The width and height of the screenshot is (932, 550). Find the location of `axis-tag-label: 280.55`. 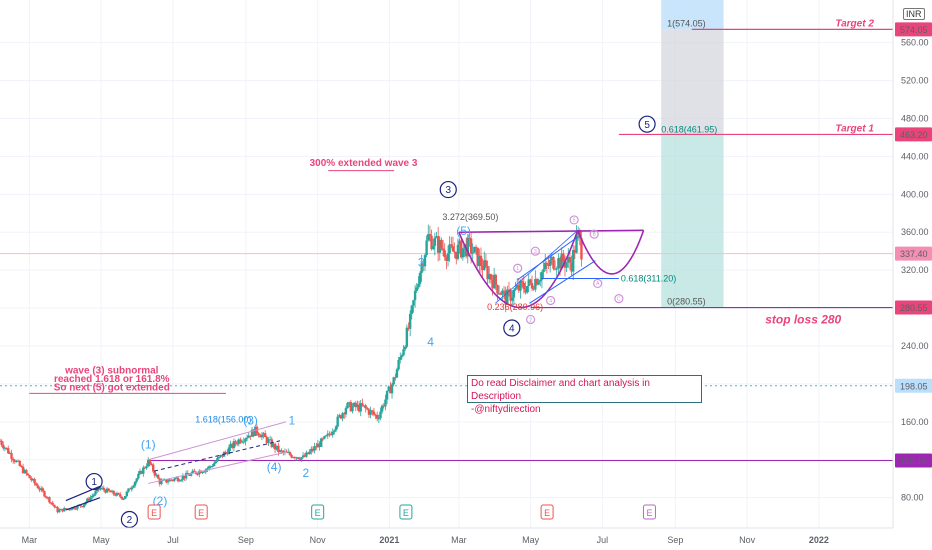

axis-tag-label: 280.55 is located at coordinates (914, 308).